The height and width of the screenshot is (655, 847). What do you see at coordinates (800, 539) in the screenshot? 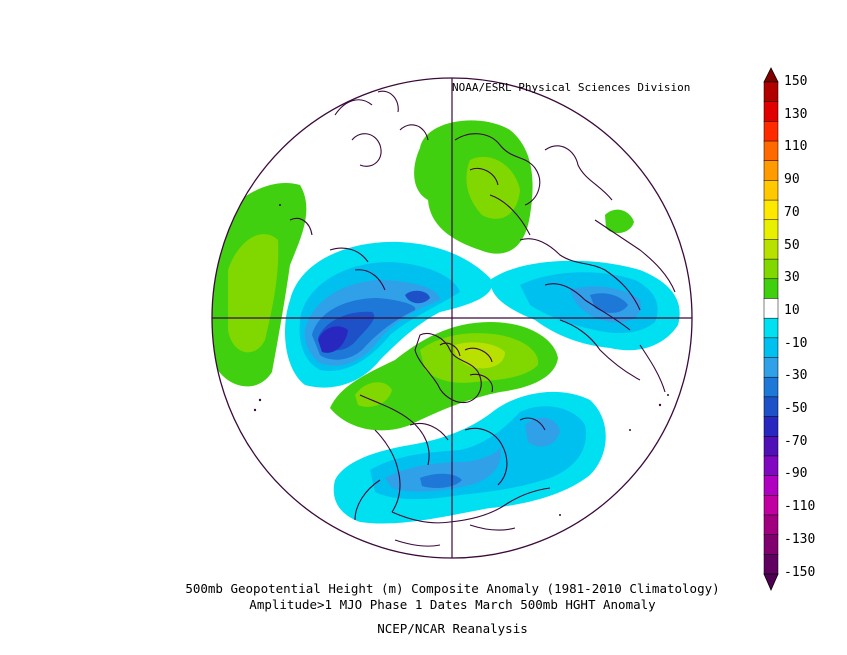
I see `colorbar-tick-label: -130` at bounding box center [800, 539].